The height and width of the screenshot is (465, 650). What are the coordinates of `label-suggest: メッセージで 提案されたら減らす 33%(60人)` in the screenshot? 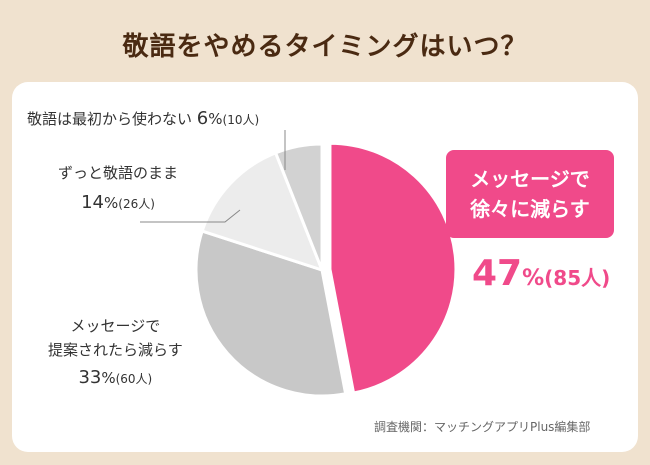 It's located at (115, 352).